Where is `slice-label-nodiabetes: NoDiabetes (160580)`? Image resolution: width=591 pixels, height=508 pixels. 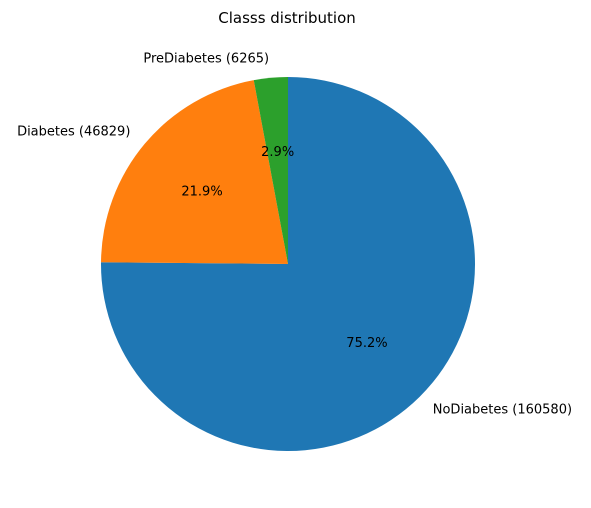
slice-label-nodiabetes: NoDiabetes (160580) is located at coordinates (502, 410).